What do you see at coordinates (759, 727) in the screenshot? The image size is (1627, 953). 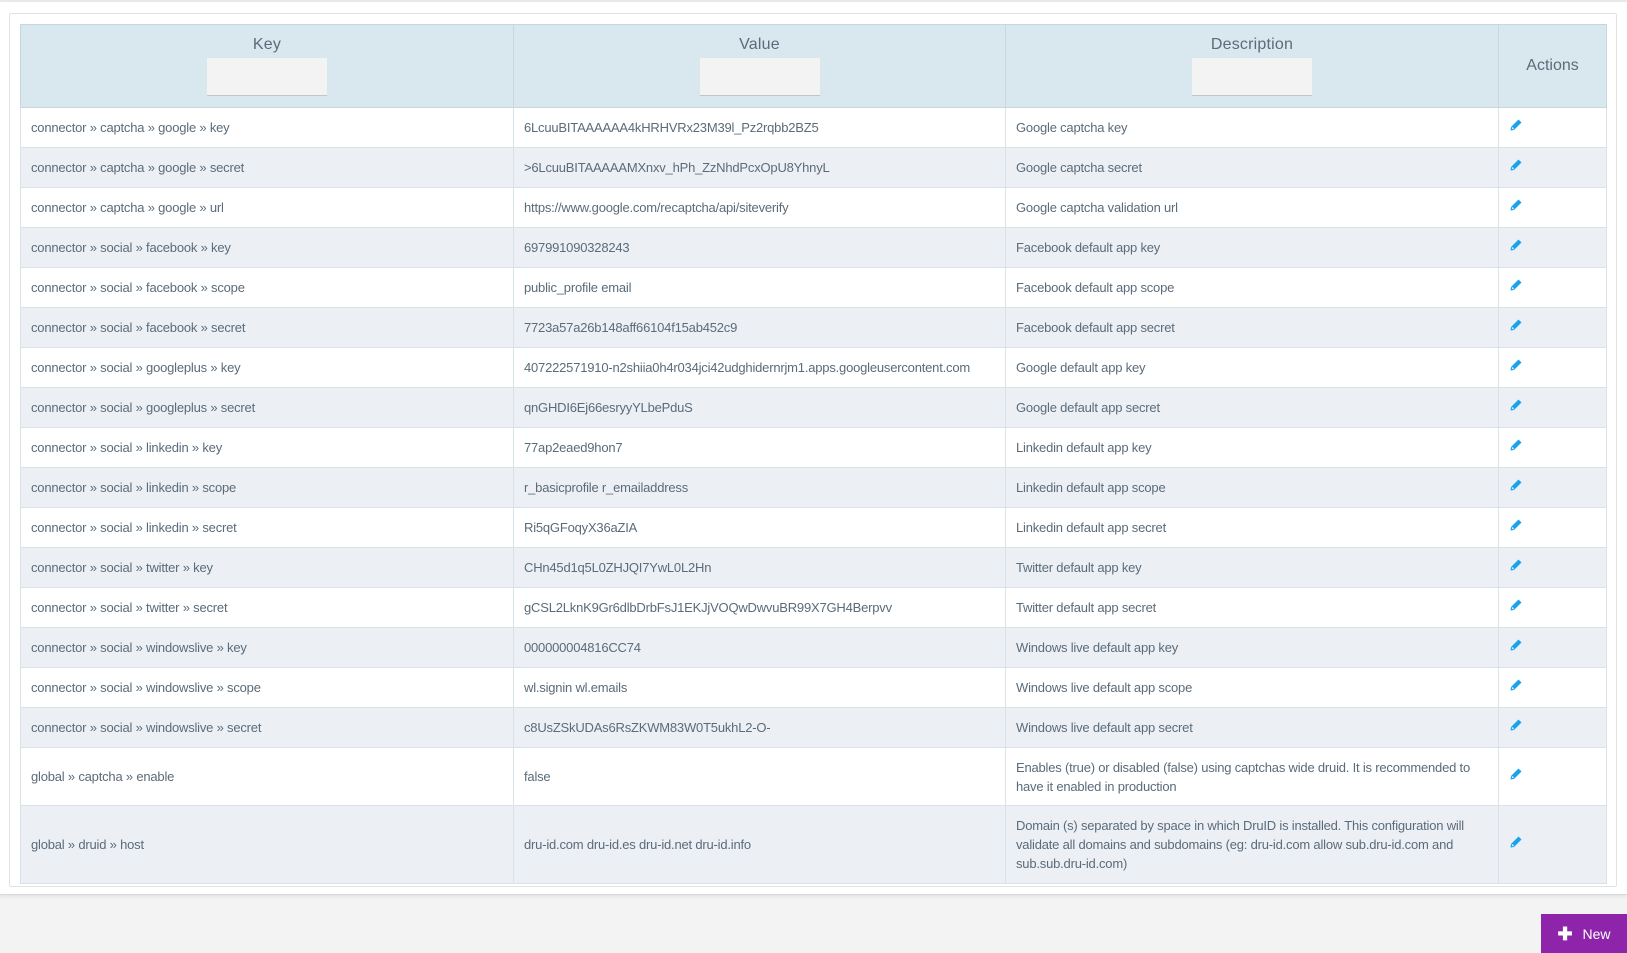 I see `value-cell: c8UsZSkUDAs6RsZKWM83W0T5ukhL2-O-` at bounding box center [759, 727].